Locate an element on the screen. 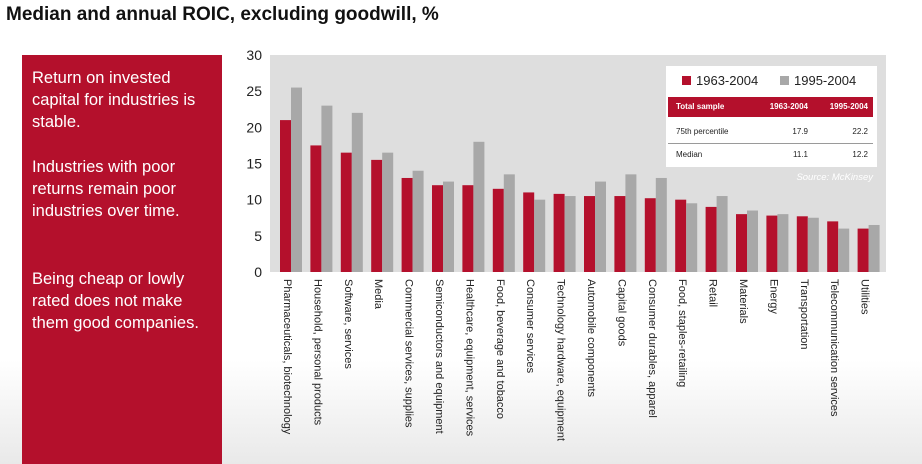 The image size is (922, 464). y-tick-label: 25 is located at coordinates (254, 91).